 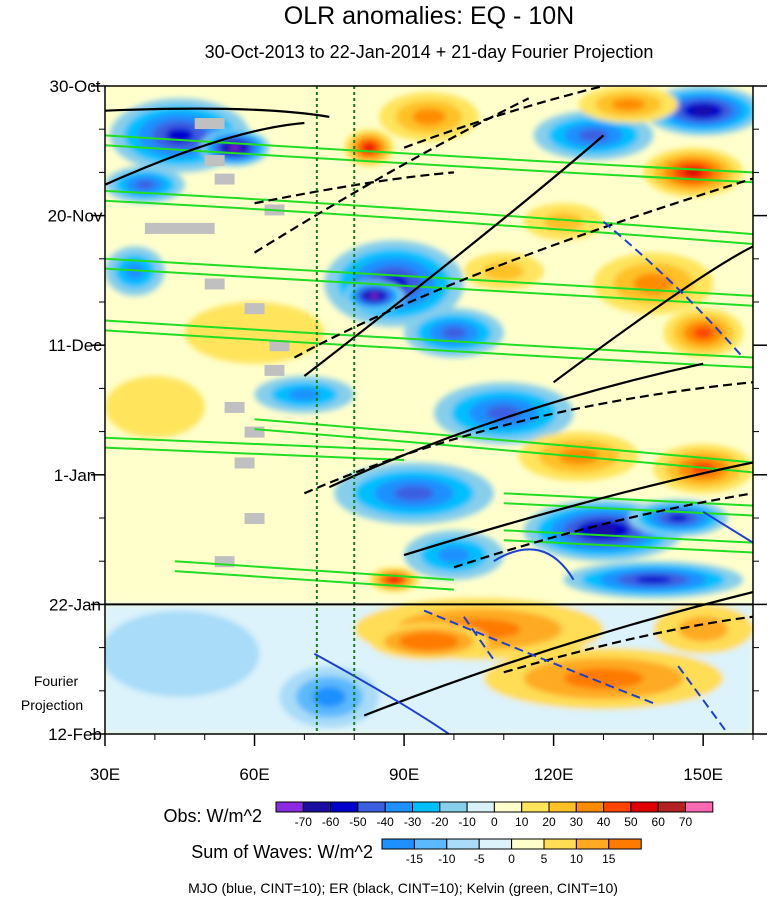 What do you see at coordinates (479, 859) in the screenshot?
I see `waves-colorbar-tick-2: -5` at bounding box center [479, 859].